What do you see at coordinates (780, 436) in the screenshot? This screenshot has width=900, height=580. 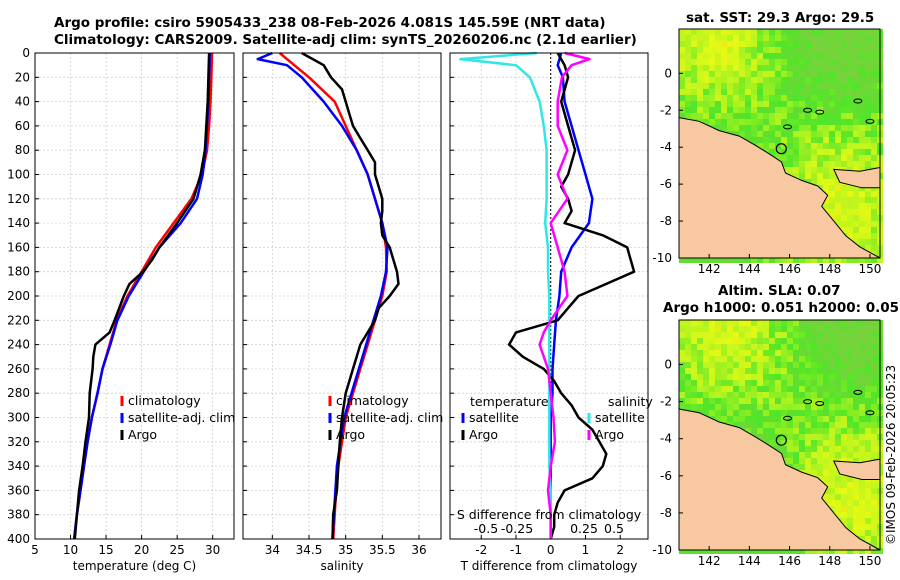 I see `map-sla` at bounding box center [780, 436].